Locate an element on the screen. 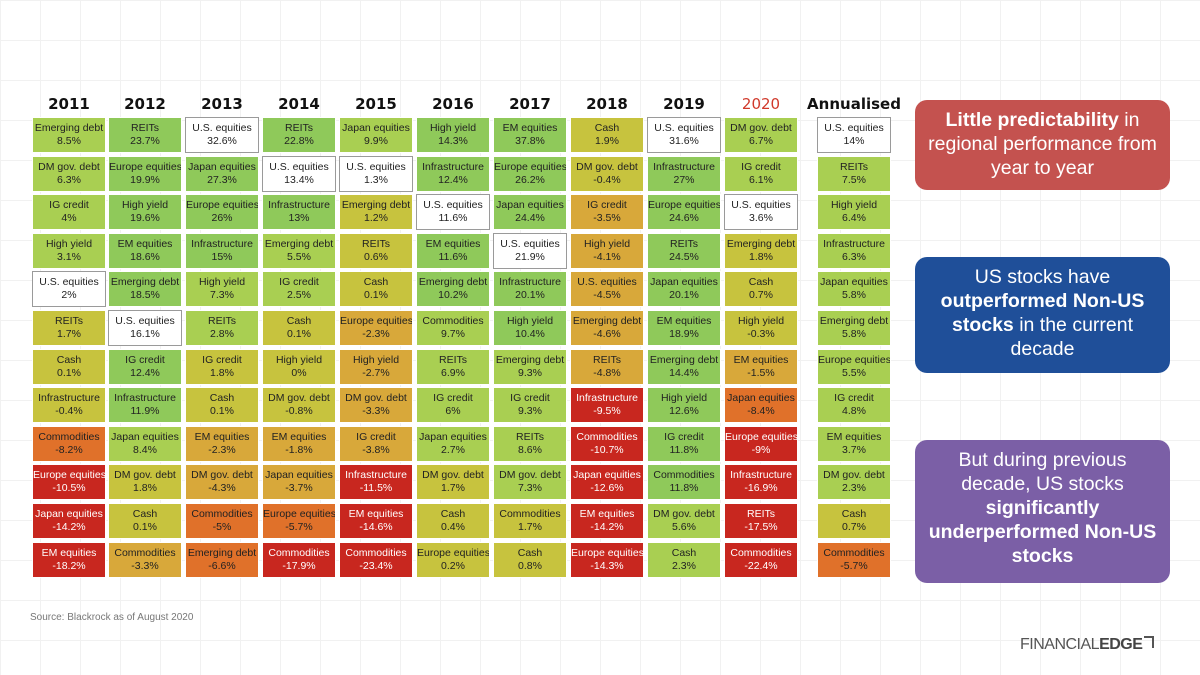  cell-value: 4% is located at coordinates (69, 218).